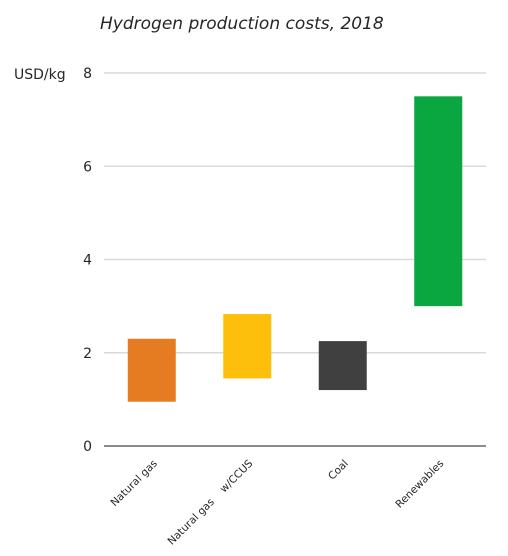 Image resolution: width=508 pixels, height=556 pixels. What do you see at coordinates (134, 483) in the screenshot?
I see `x-tick-label: Natural gas` at bounding box center [134, 483].